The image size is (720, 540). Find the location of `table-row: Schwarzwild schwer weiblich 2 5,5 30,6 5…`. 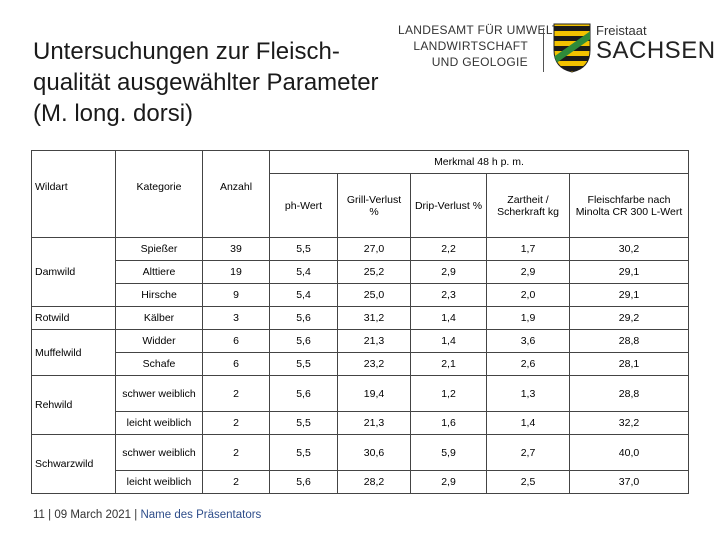

table-row: Schwarzwild schwer weiblich 2 5,5 30,6 5… is located at coordinates (360, 464).